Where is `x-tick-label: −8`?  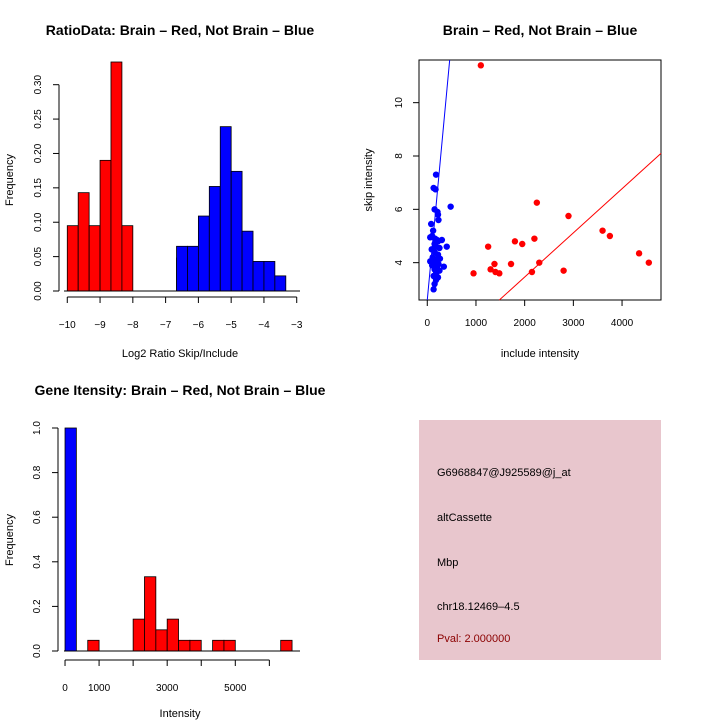
x-tick-label: −8 is located at coordinates (133, 325).